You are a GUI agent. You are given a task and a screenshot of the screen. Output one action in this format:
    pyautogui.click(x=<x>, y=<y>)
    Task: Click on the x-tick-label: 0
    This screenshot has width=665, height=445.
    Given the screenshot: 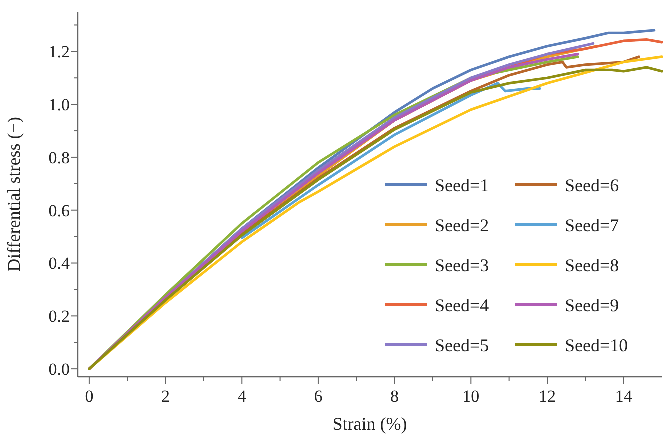 What is the action you would take?
    pyautogui.click(x=89, y=396)
    